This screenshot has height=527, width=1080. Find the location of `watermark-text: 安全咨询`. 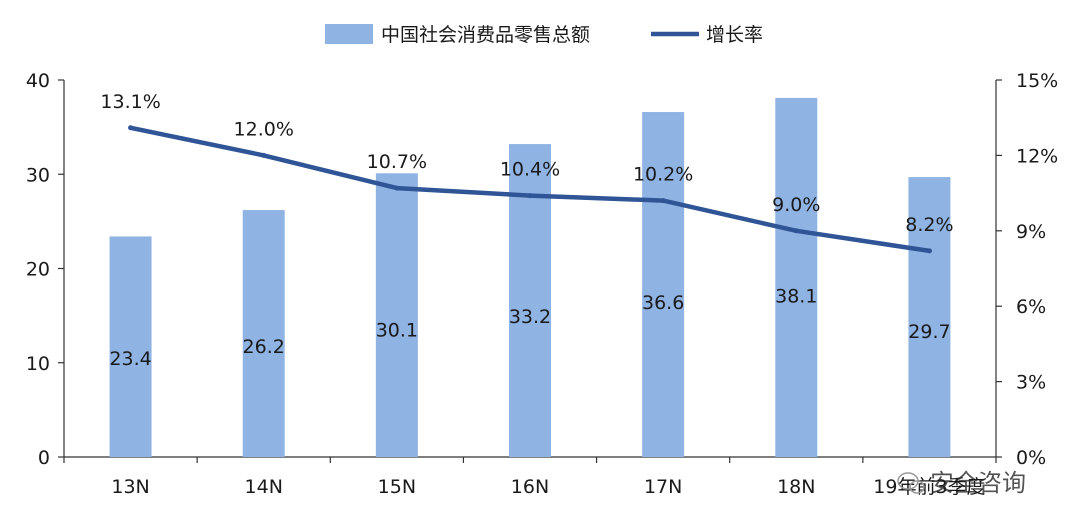

watermark-text: 安全咨询 is located at coordinates (978, 483).